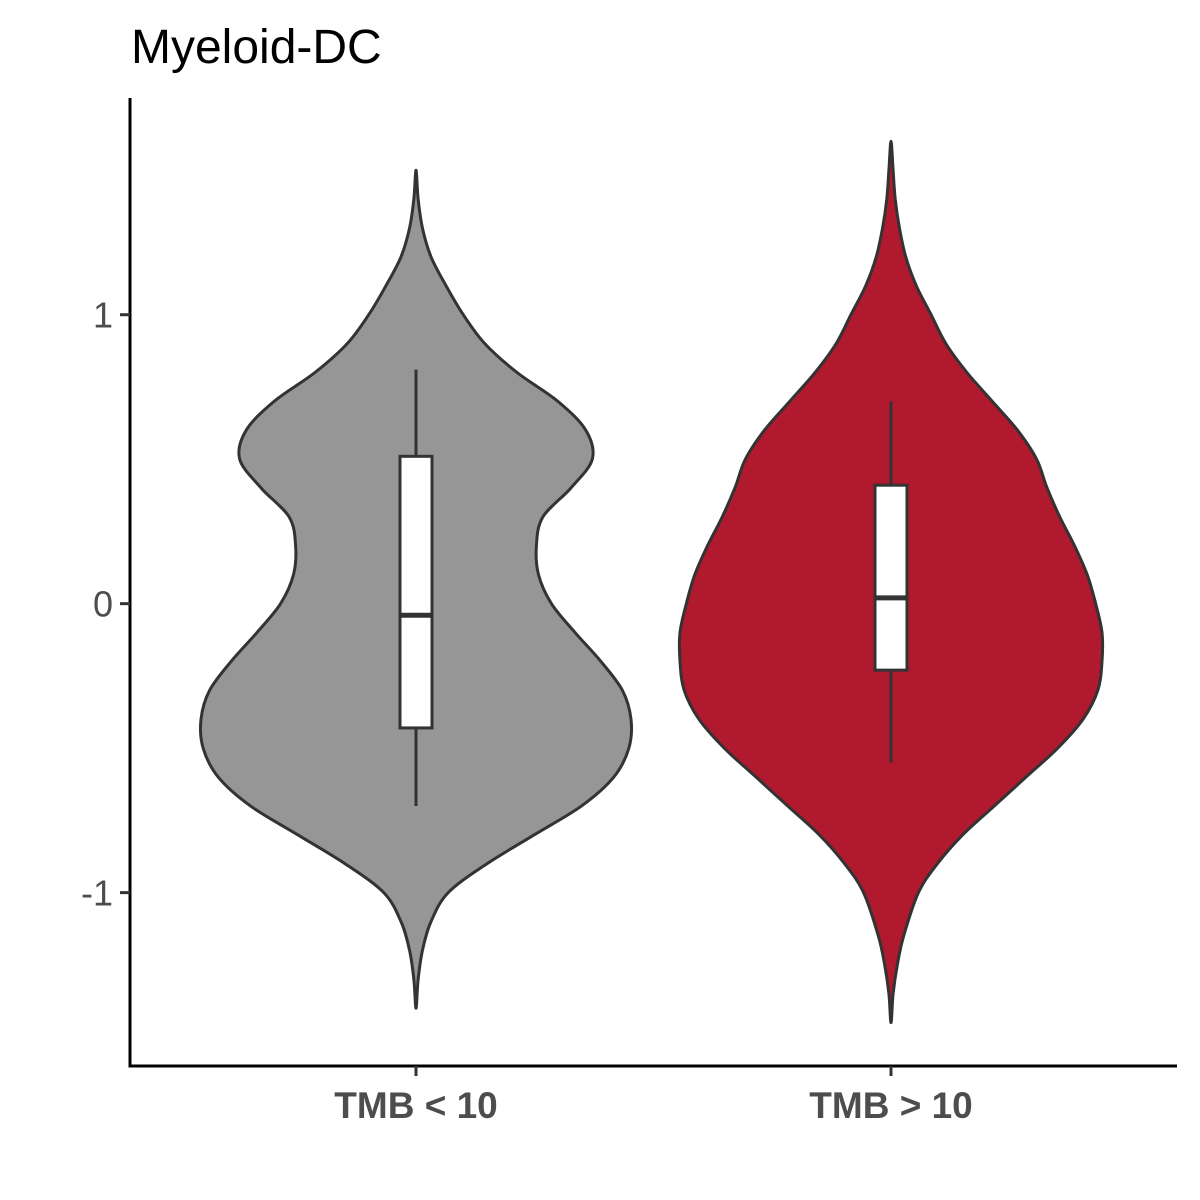 The width and height of the screenshot is (1200, 1200). Describe the element at coordinates (103, 604) in the screenshot. I see `y-tick-label: 0` at that location.